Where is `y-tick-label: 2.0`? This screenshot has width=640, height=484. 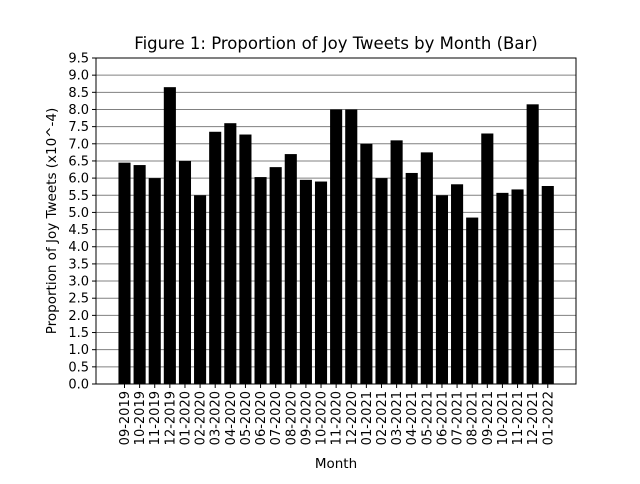
y-tick-label: 2.0 is located at coordinates (78, 316).